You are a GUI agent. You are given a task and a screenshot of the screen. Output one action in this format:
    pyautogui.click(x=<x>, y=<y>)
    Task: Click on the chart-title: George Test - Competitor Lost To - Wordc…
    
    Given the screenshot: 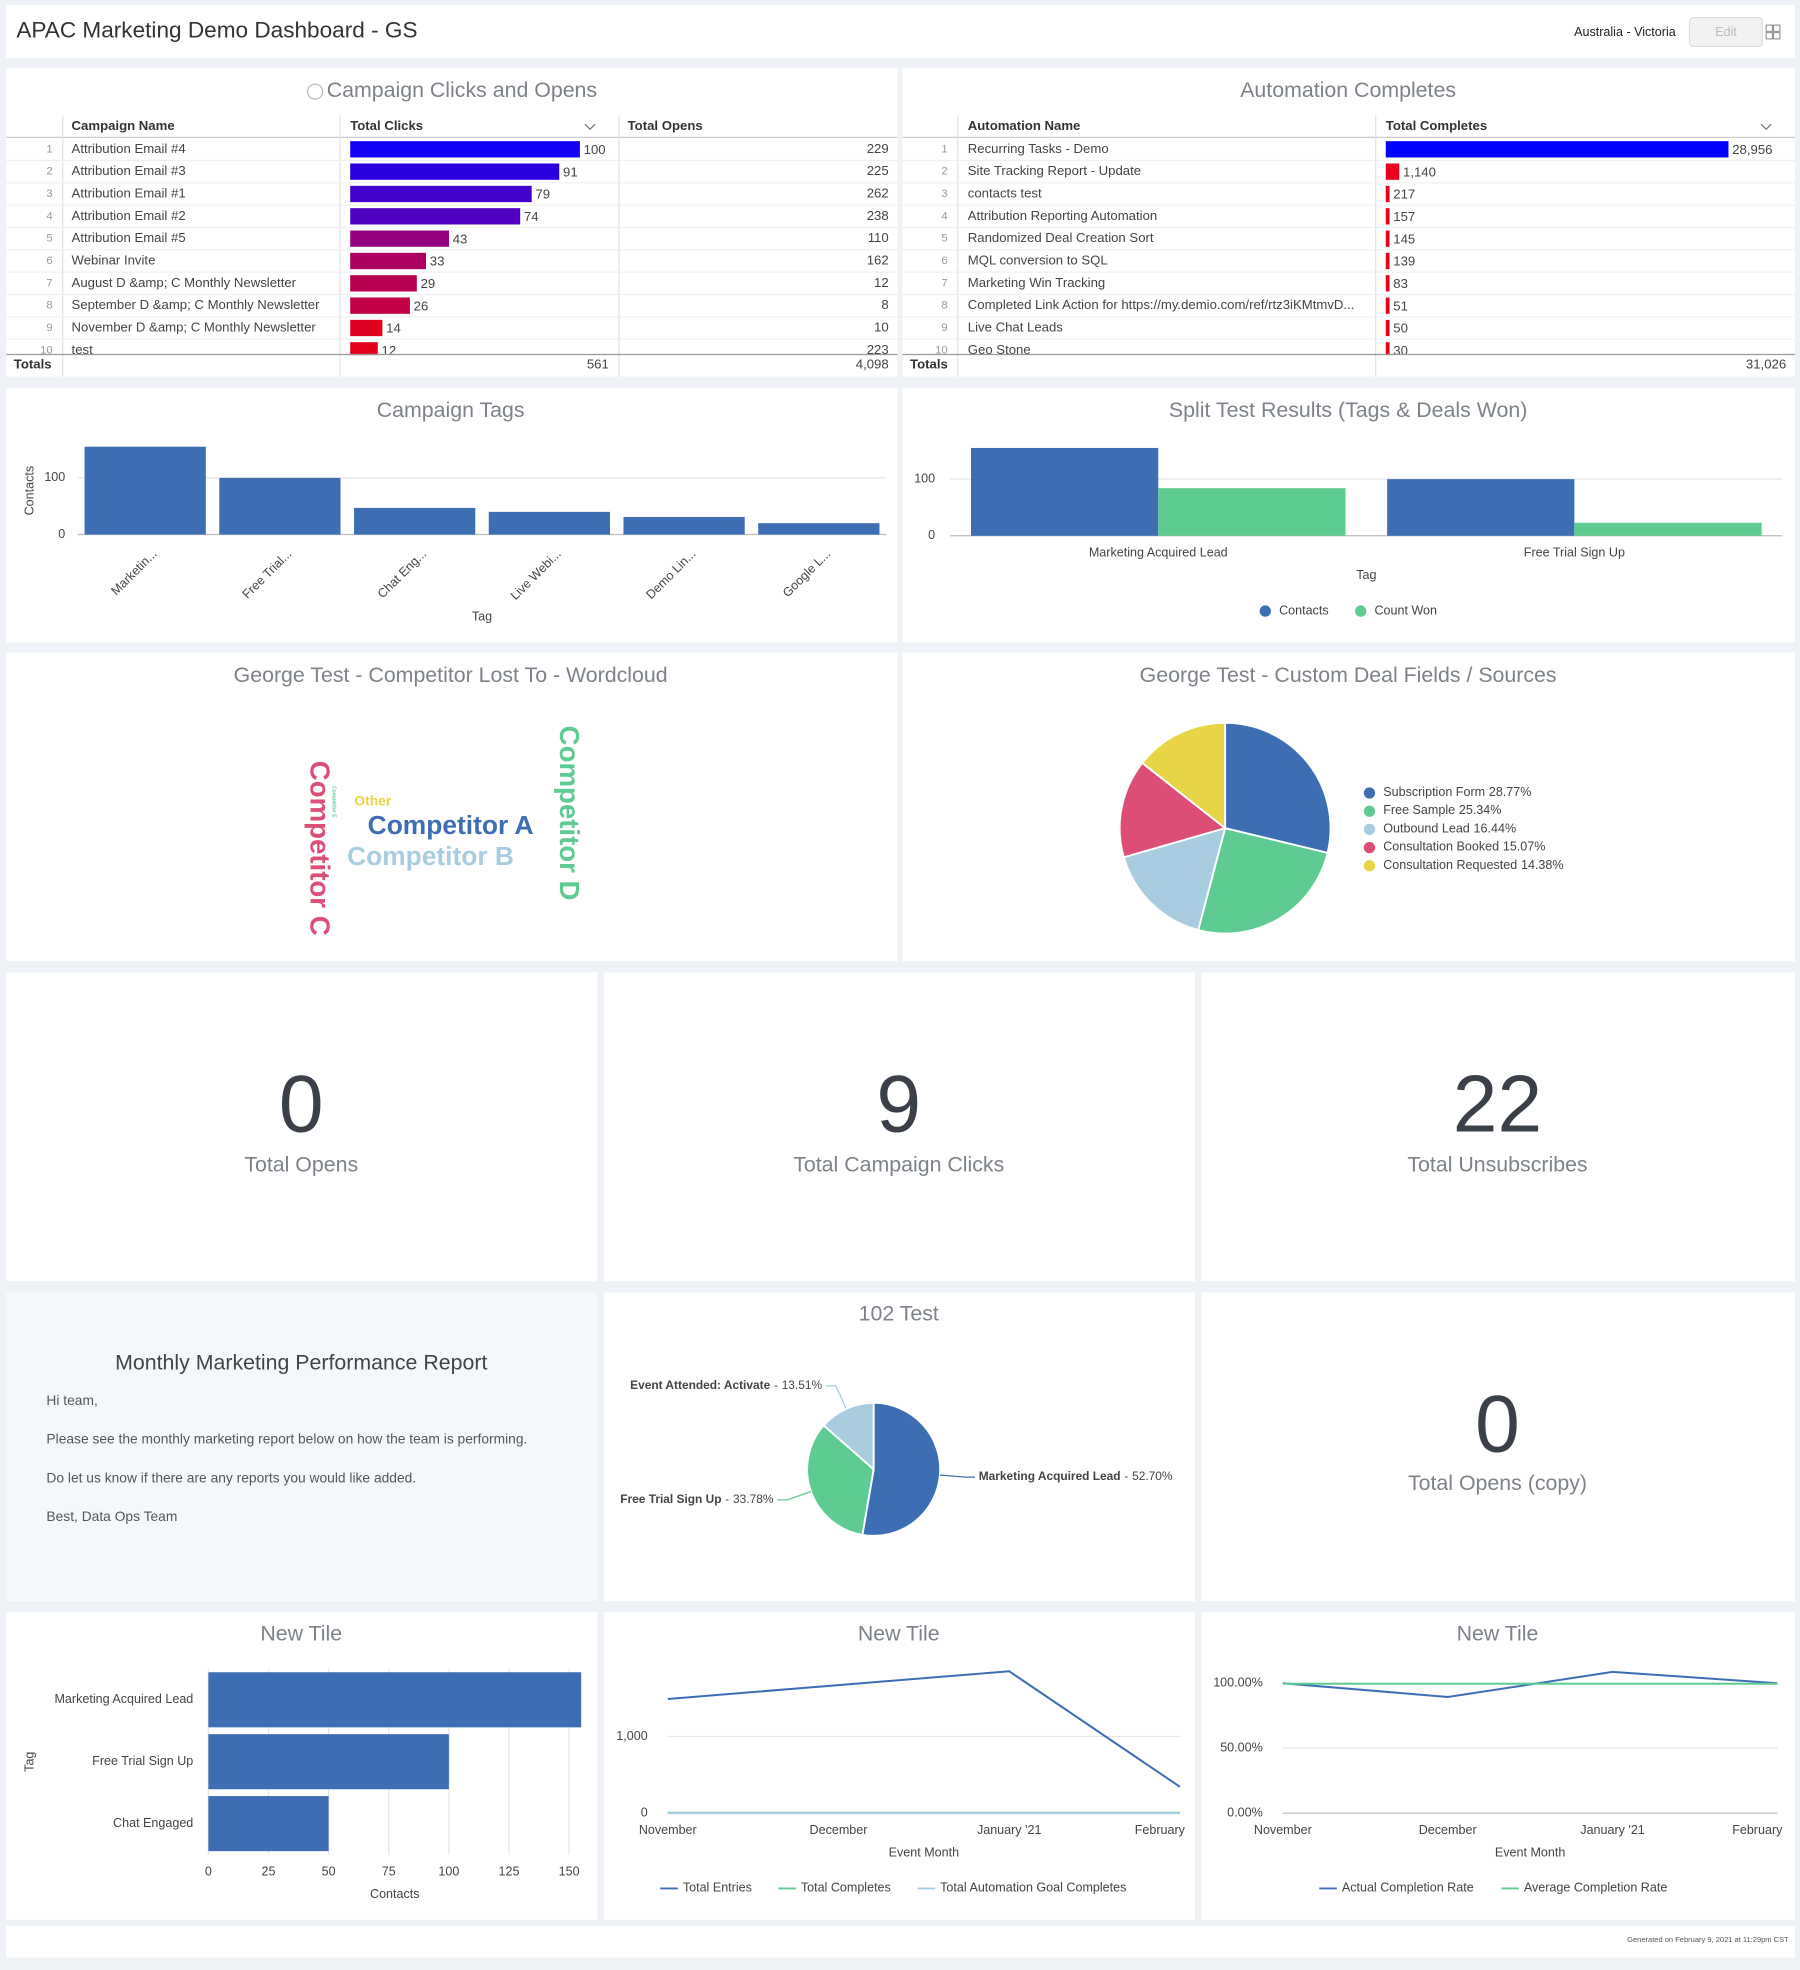 What is the action you would take?
    pyautogui.click(x=451, y=675)
    